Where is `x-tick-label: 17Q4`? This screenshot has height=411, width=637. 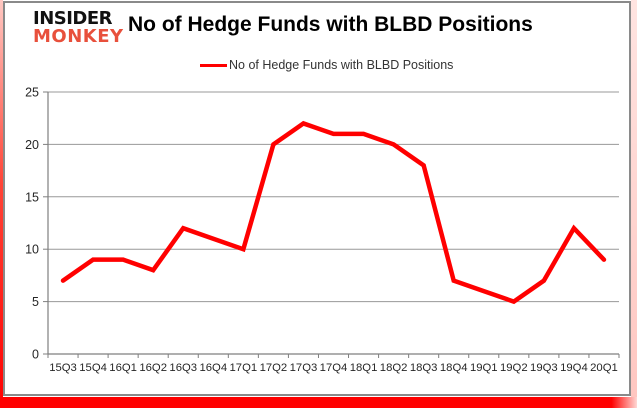
x-tick-label: 17Q4 is located at coordinates (334, 368).